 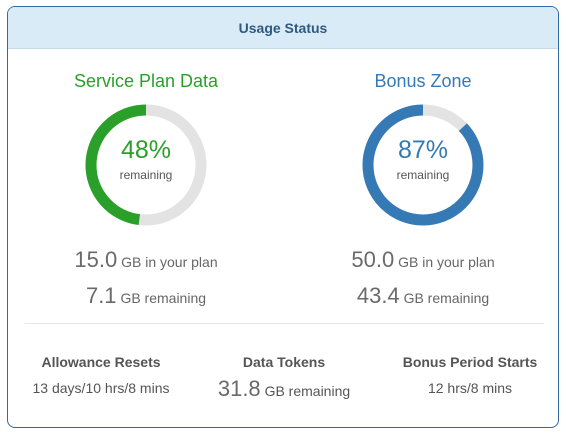 I want to click on allowance-resets-value: 13 days/10 hrs/8 mins, so click(x=101, y=388).